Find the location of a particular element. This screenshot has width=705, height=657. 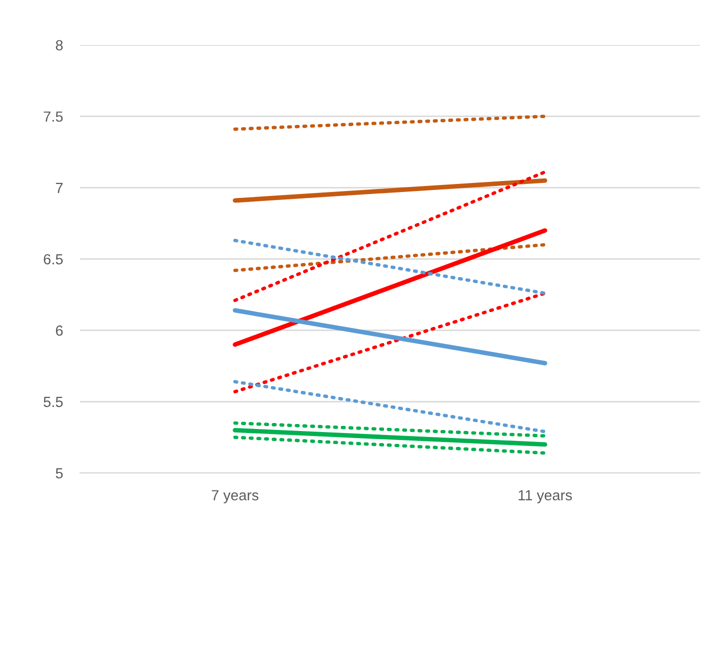

y-tick-label: 6.5 is located at coordinates (53, 259).